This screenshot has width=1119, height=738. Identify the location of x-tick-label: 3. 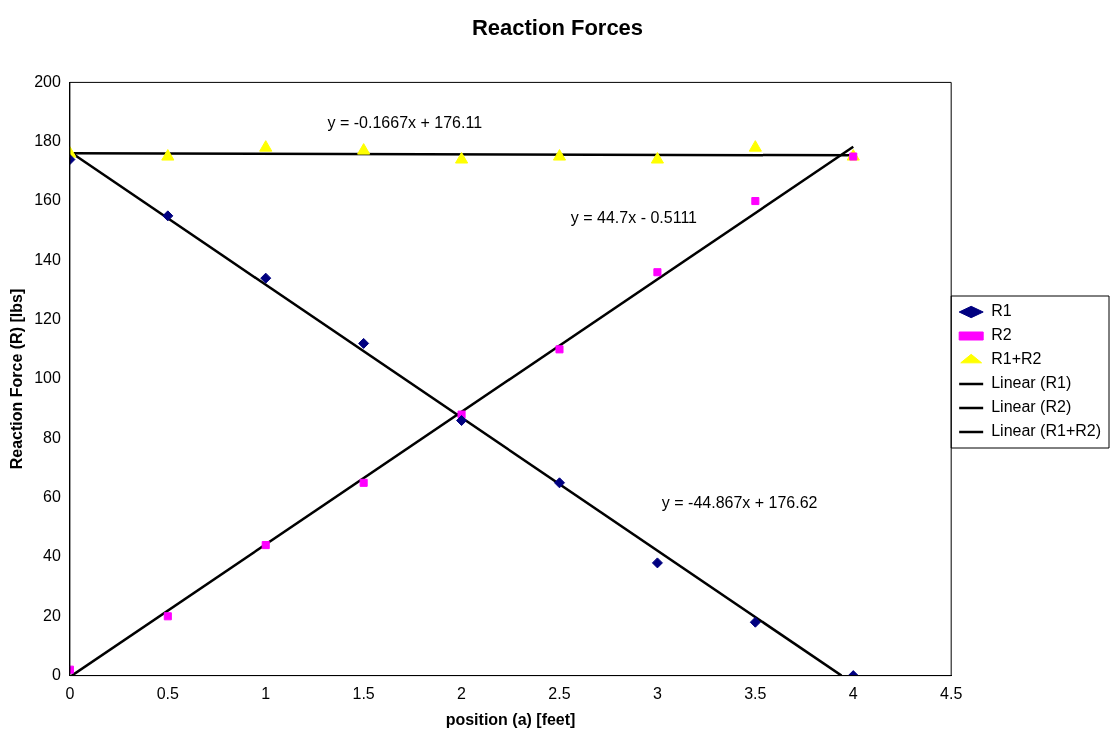
(657, 693).